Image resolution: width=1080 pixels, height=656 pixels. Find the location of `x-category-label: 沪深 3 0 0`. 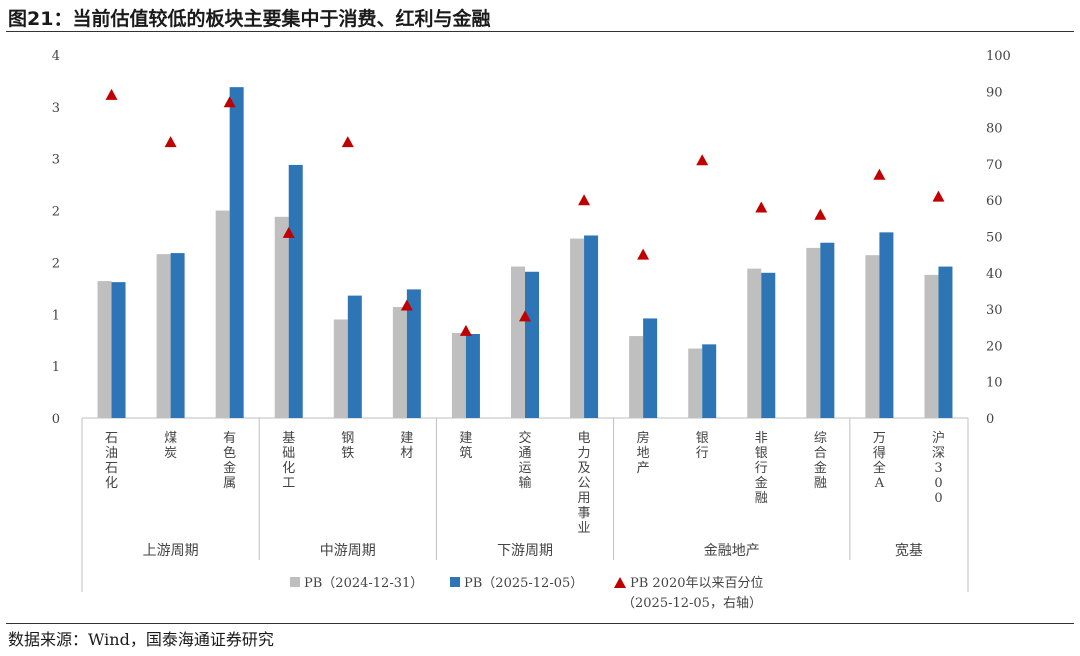

x-category-label: 沪深 3 0 0 is located at coordinates (938, 468).